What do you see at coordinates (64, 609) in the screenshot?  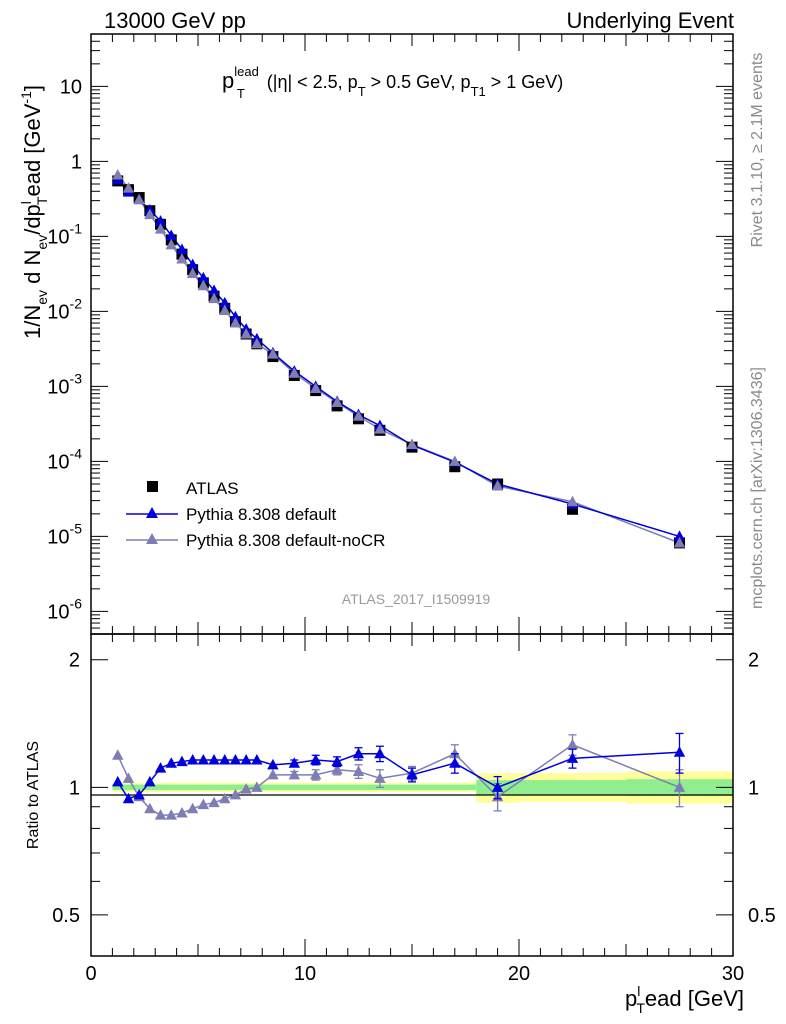 I see `main-y-tick-label: 10⁻⁶` at bounding box center [64, 609].